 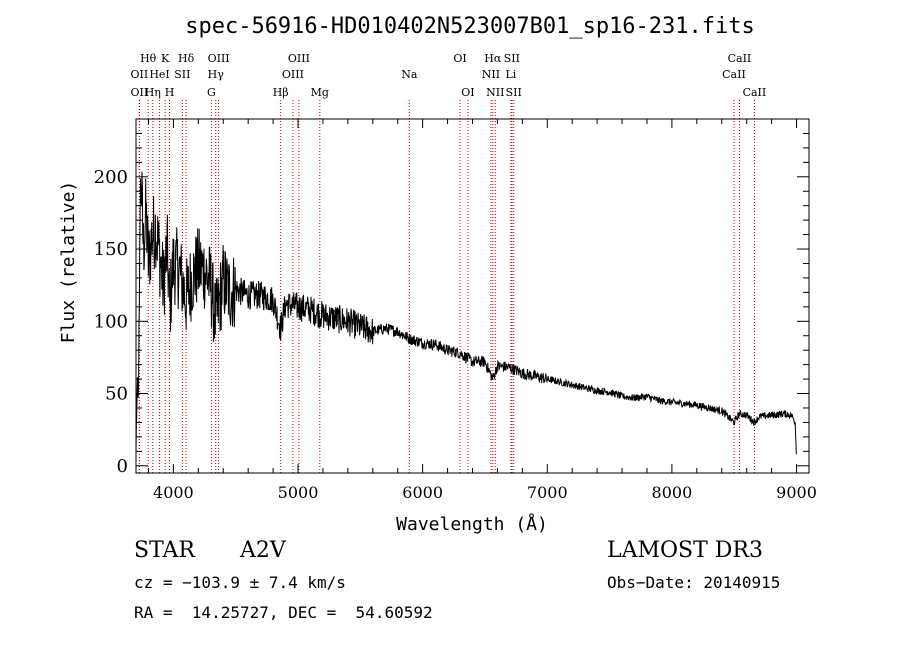 I want to click on coordinates: RA = 14.25727, DEC = 54.60592, so click(x=283, y=612).